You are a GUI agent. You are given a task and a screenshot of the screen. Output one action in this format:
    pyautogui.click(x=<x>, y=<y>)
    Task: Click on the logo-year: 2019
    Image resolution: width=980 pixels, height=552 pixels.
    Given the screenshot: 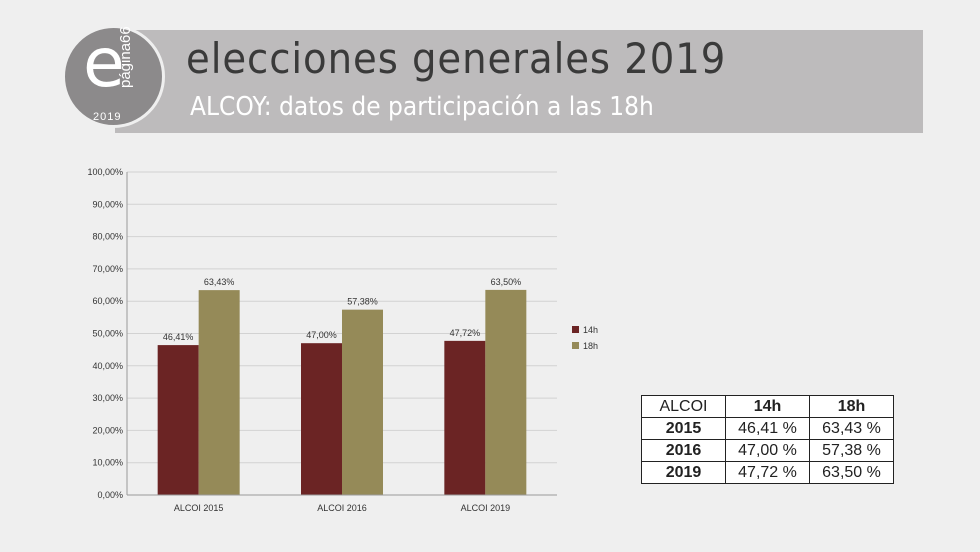 What is the action you would take?
    pyautogui.click(x=107, y=117)
    